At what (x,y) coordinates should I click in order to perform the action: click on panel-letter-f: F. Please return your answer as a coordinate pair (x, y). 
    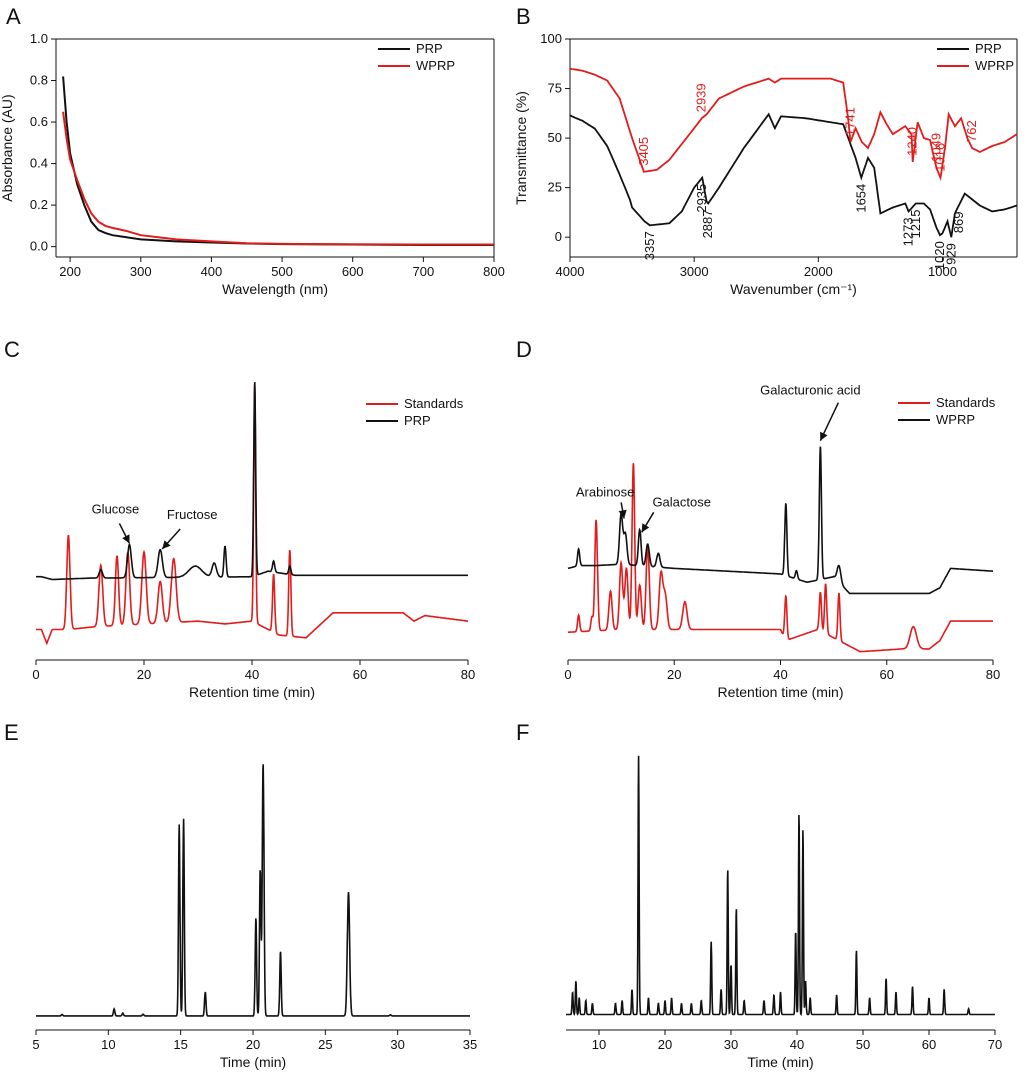
    Looking at the image, I should click on (522, 732).